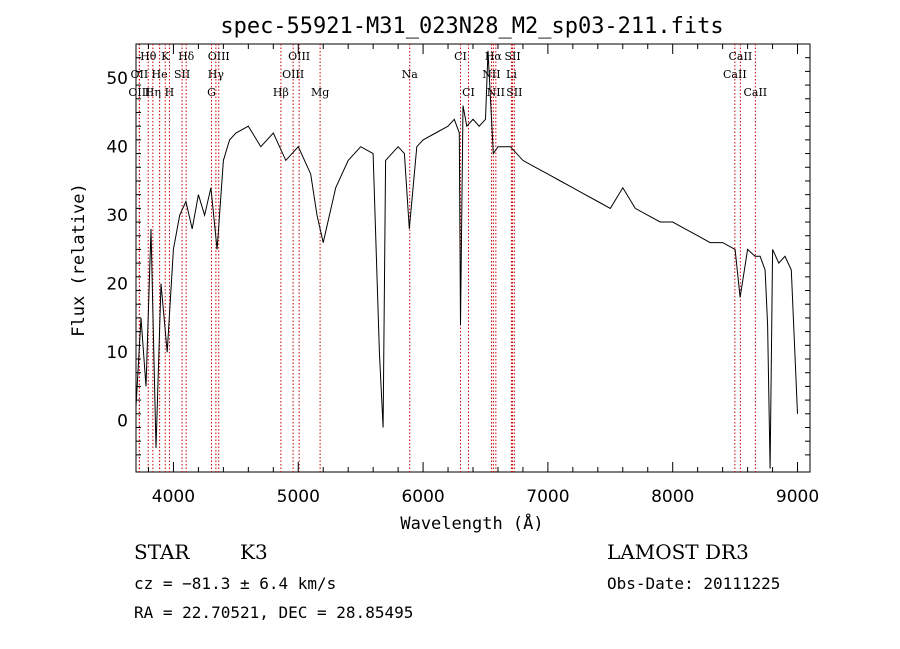  What do you see at coordinates (216, 74) in the screenshot?
I see `line-label-12: Hγ` at bounding box center [216, 74].